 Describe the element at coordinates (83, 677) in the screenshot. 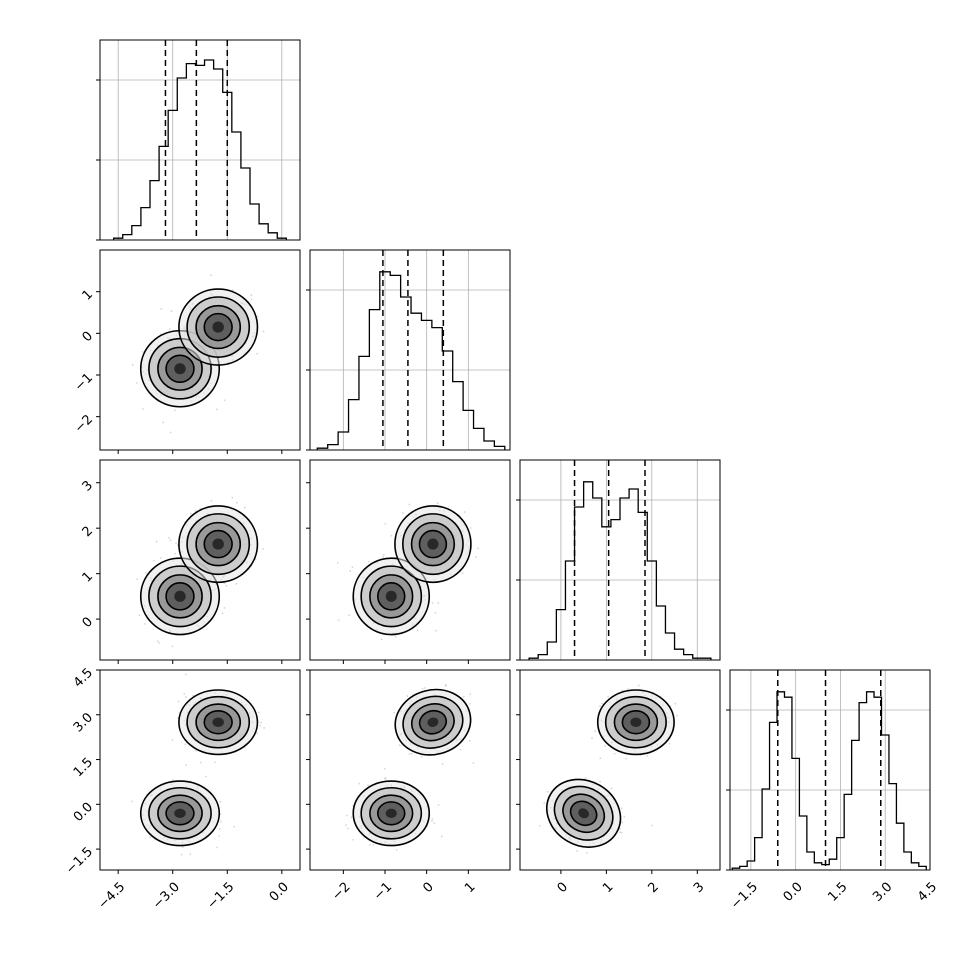

I see `y-tick-label: 4.5` at that location.